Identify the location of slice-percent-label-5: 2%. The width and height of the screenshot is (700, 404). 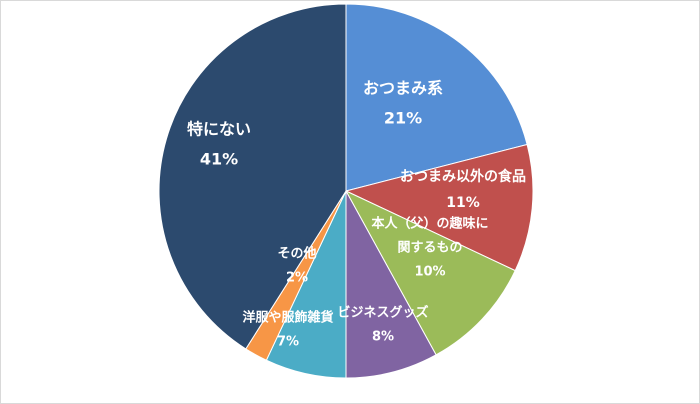
(297, 278).